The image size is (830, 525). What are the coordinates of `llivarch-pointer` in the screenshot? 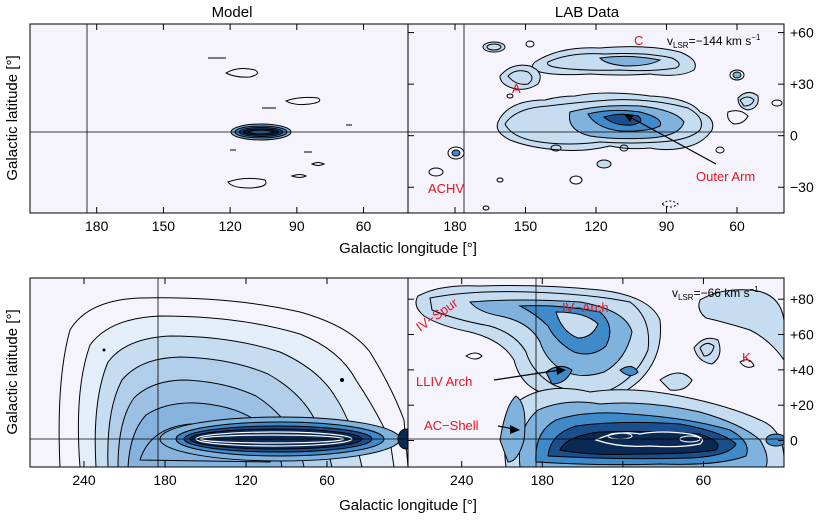 It's located at (527, 375).